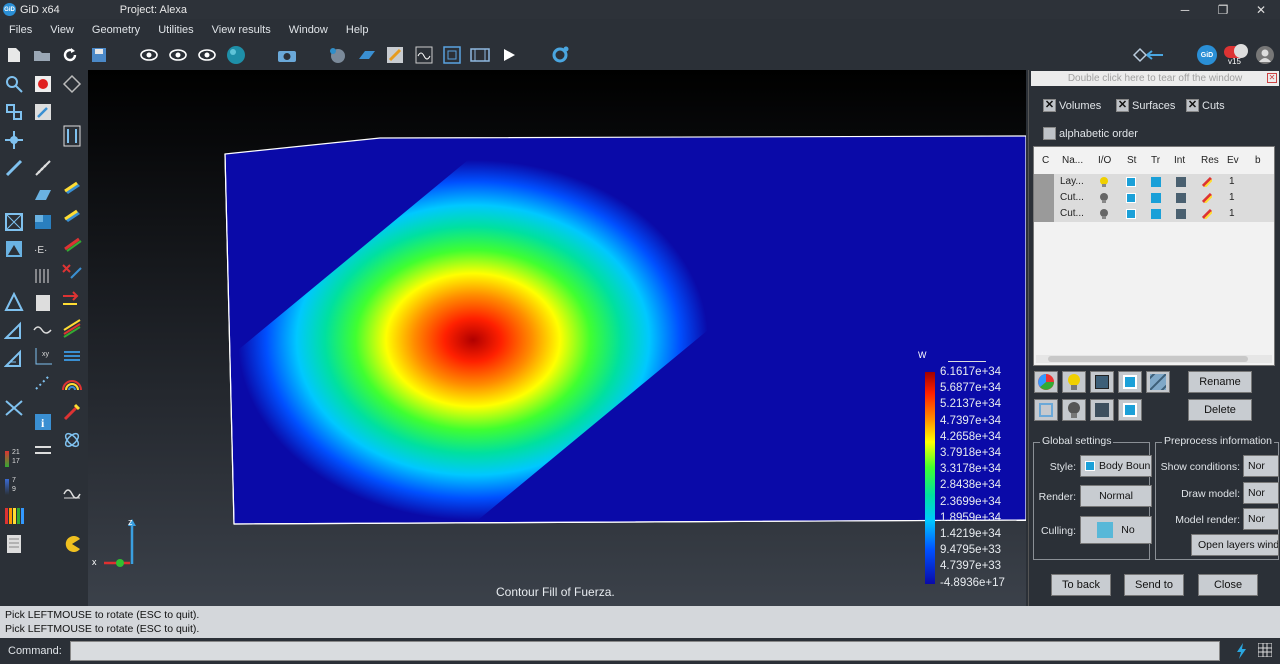 Image resolution: width=1280 pixels, height=664 pixels. What do you see at coordinates (1158, 382) in the screenshot?
I see `hatch-button` at bounding box center [1158, 382].